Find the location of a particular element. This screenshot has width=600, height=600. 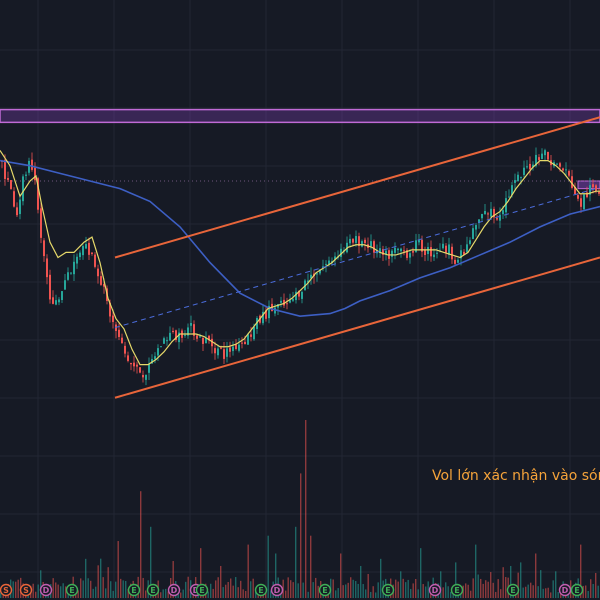

resistance-band is located at coordinates (300, 149).